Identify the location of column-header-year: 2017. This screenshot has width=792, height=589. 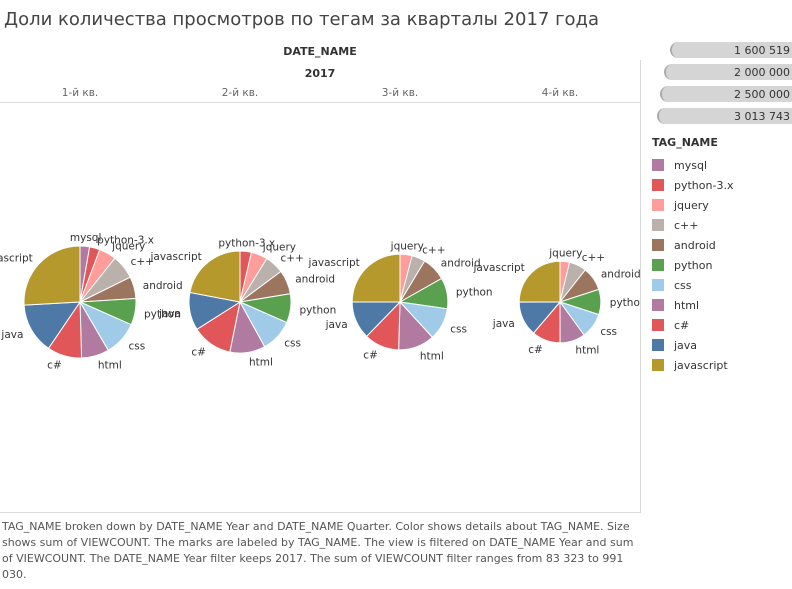
(320, 73).